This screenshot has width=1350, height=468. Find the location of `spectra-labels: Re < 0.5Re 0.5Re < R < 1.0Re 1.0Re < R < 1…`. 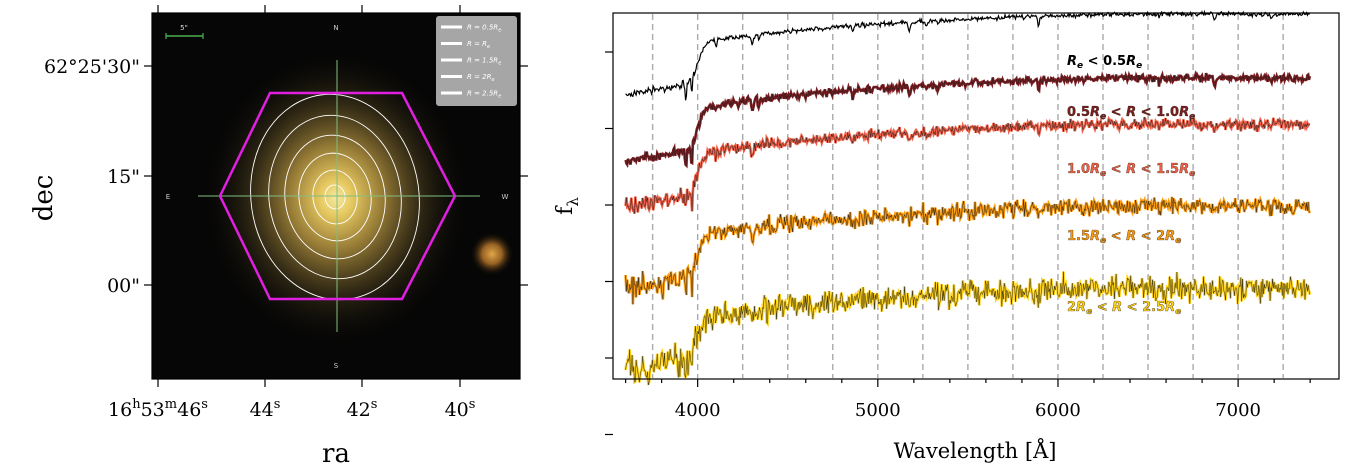

spectra-labels: Re < 0.5Re 0.5Re < R < 1.0Re 1.0Re < R < 1… is located at coordinates (1131, 185).